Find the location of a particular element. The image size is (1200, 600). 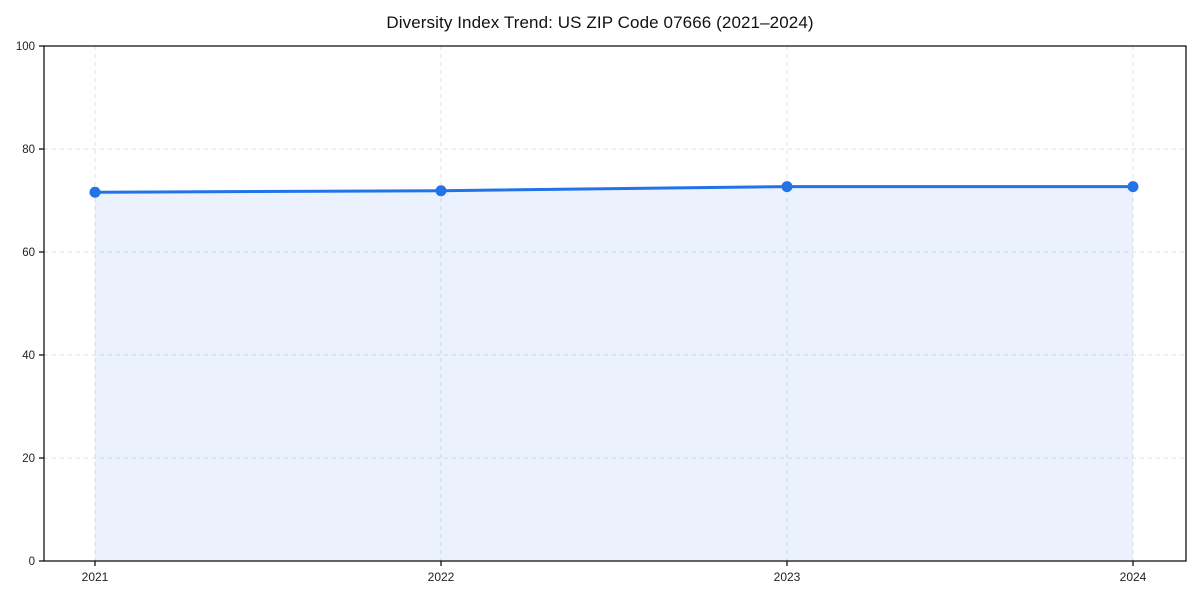

x-tick-label: 2021 is located at coordinates (95, 577).